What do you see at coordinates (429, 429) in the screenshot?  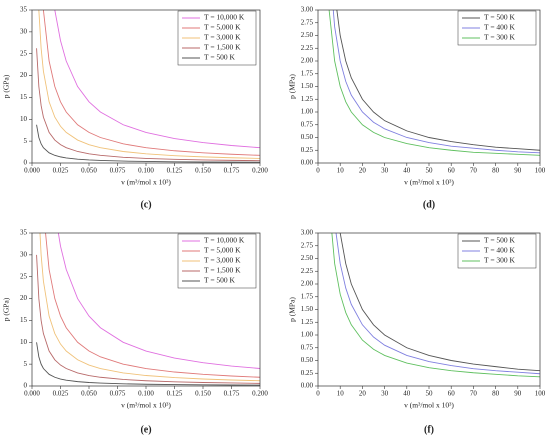 I see `panel-caption: (f)` at bounding box center [429, 429].